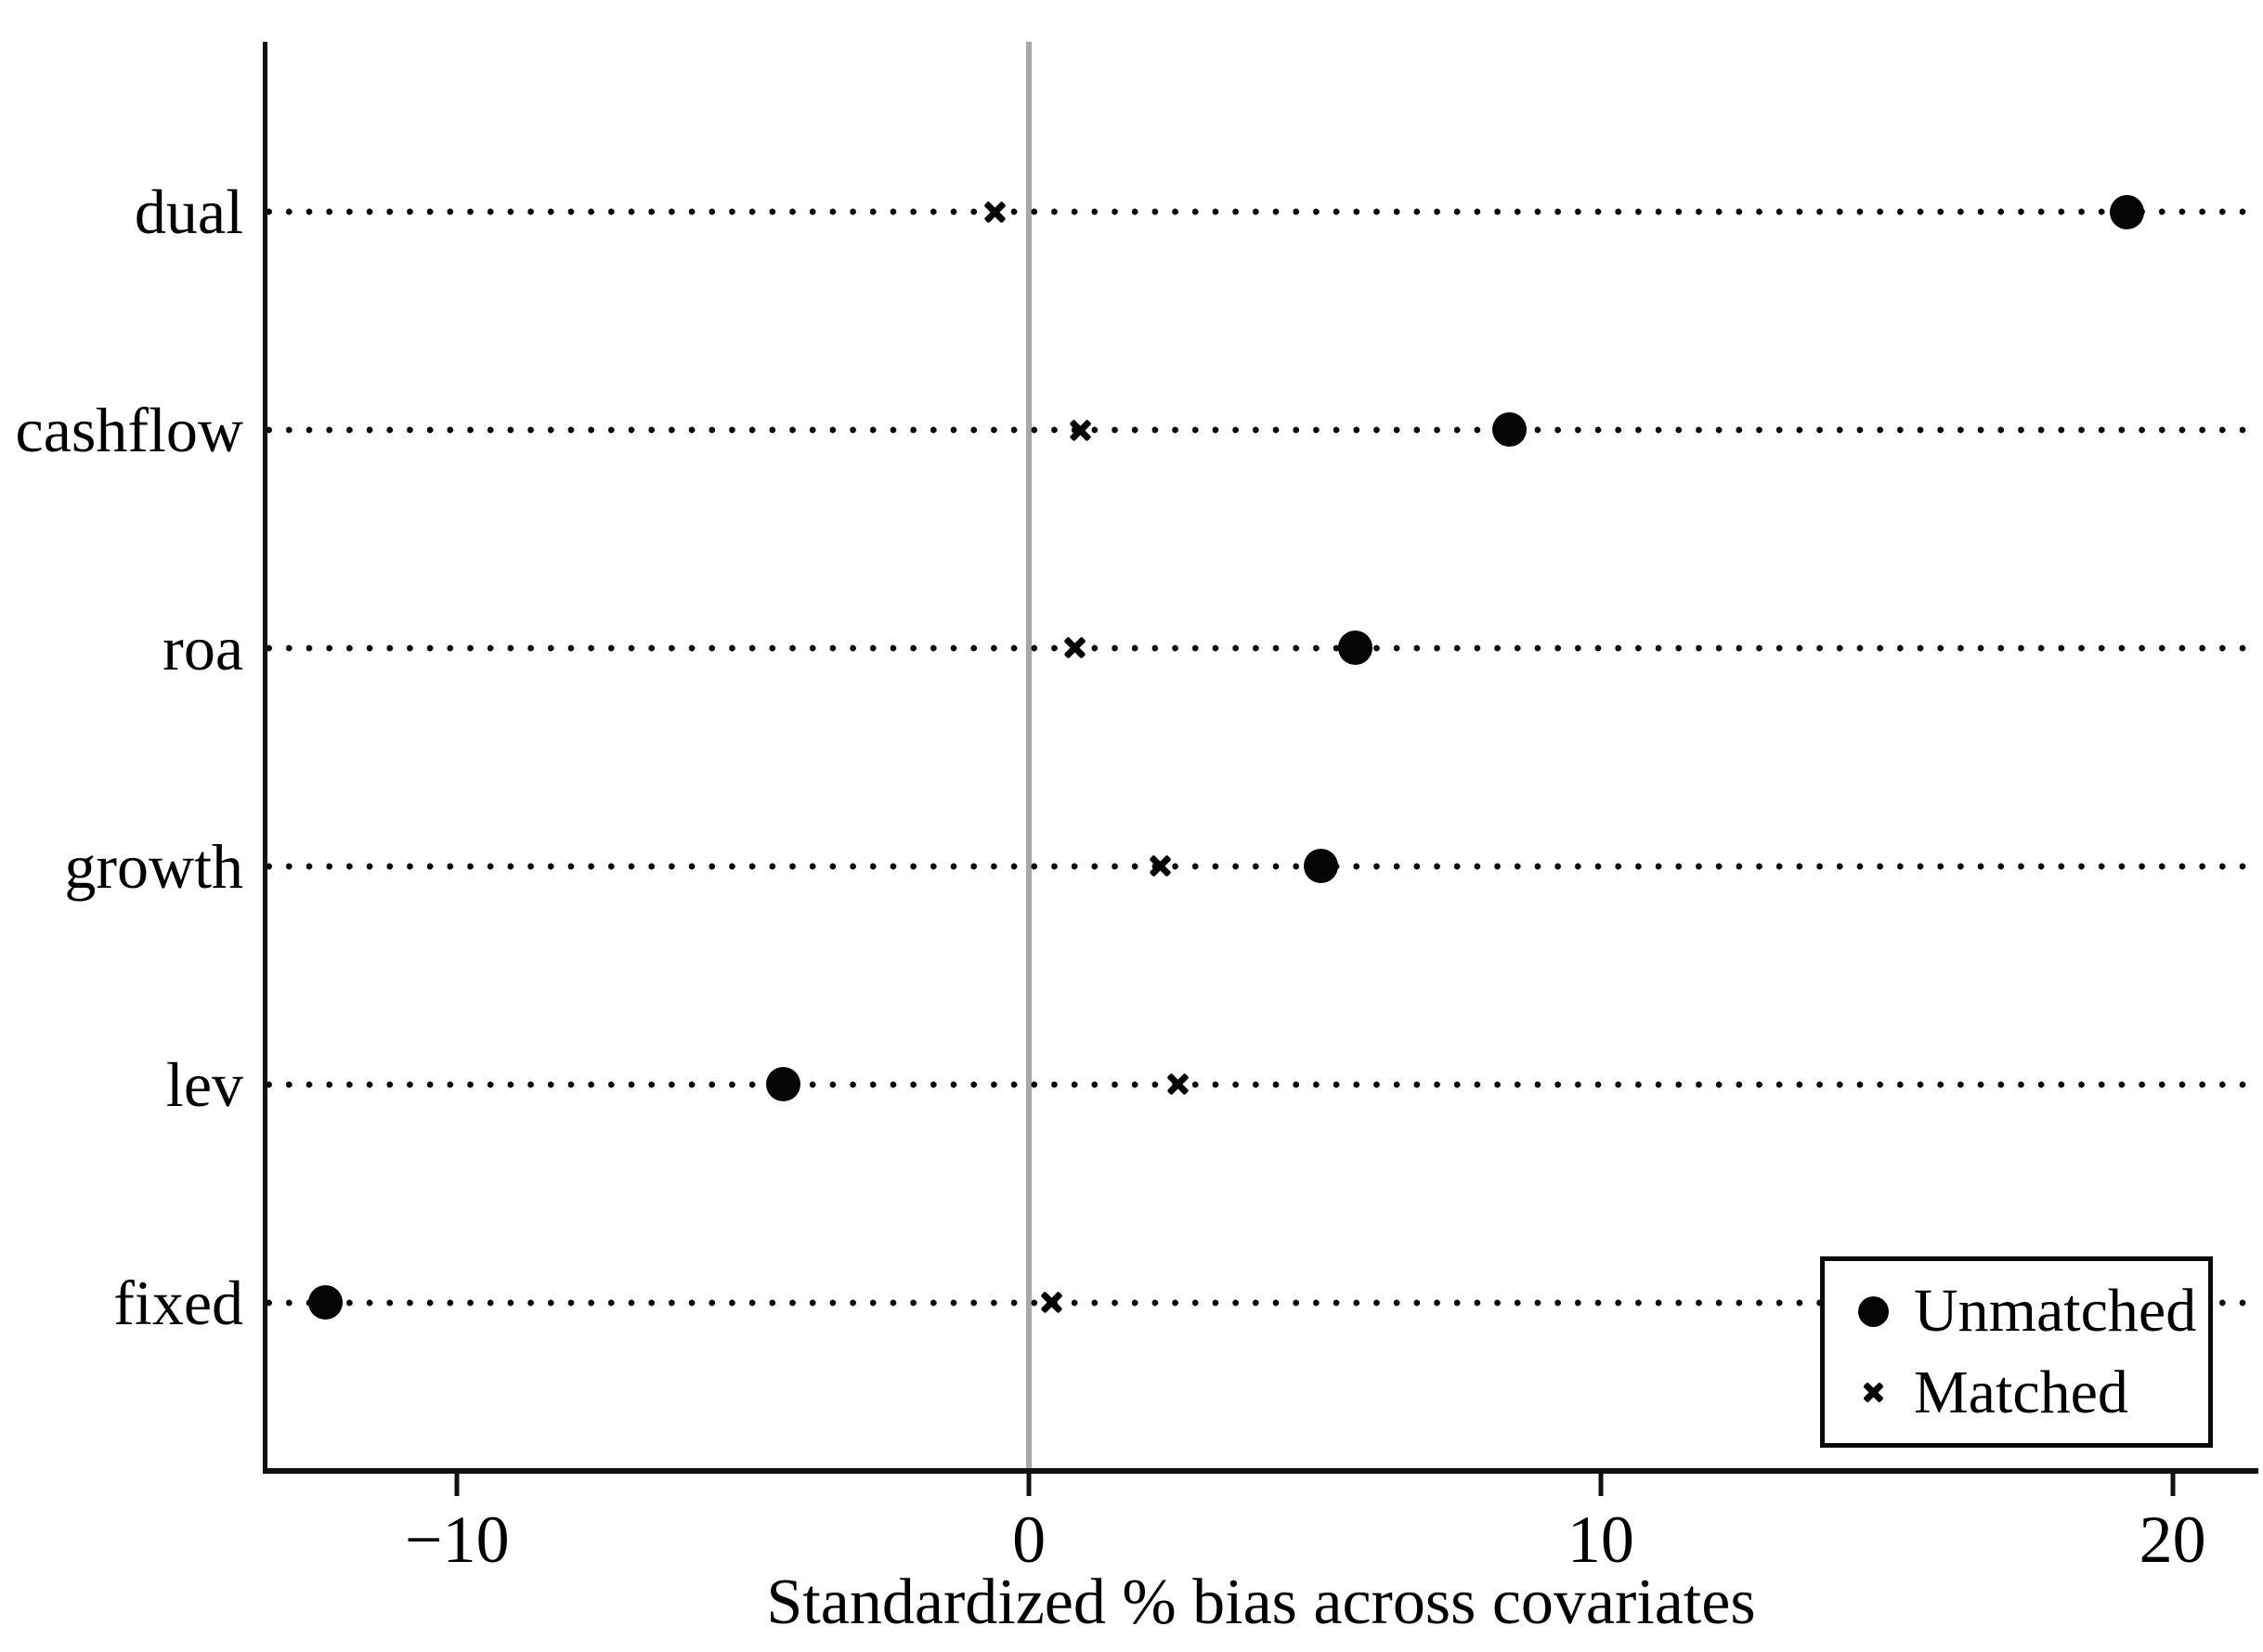 Image resolution: width=2263 pixels, height=1652 pixels. I want to click on y-axis-line, so click(265, 758).